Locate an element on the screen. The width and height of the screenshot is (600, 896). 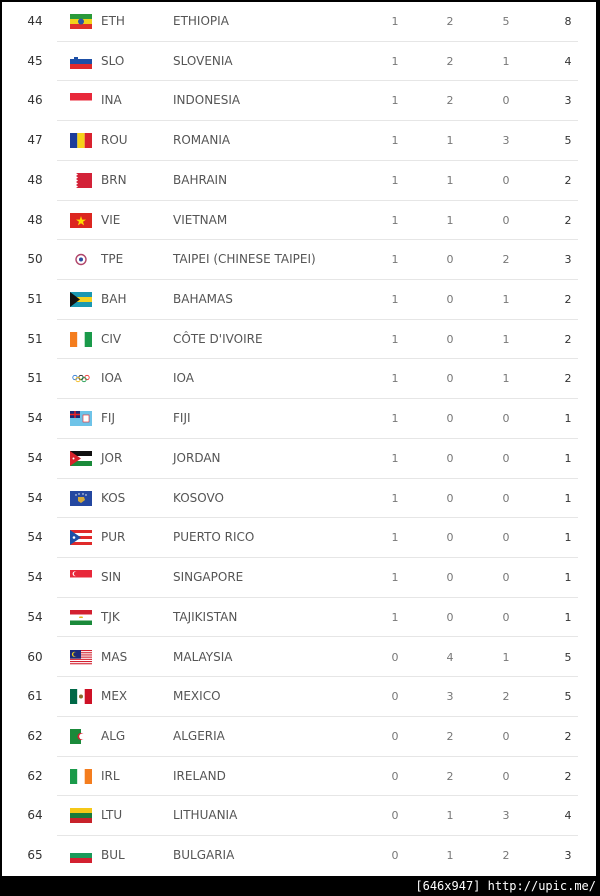
table-row: 61 MEX MEXICO 0 3 2 5 is located at coordinates (299, 697).